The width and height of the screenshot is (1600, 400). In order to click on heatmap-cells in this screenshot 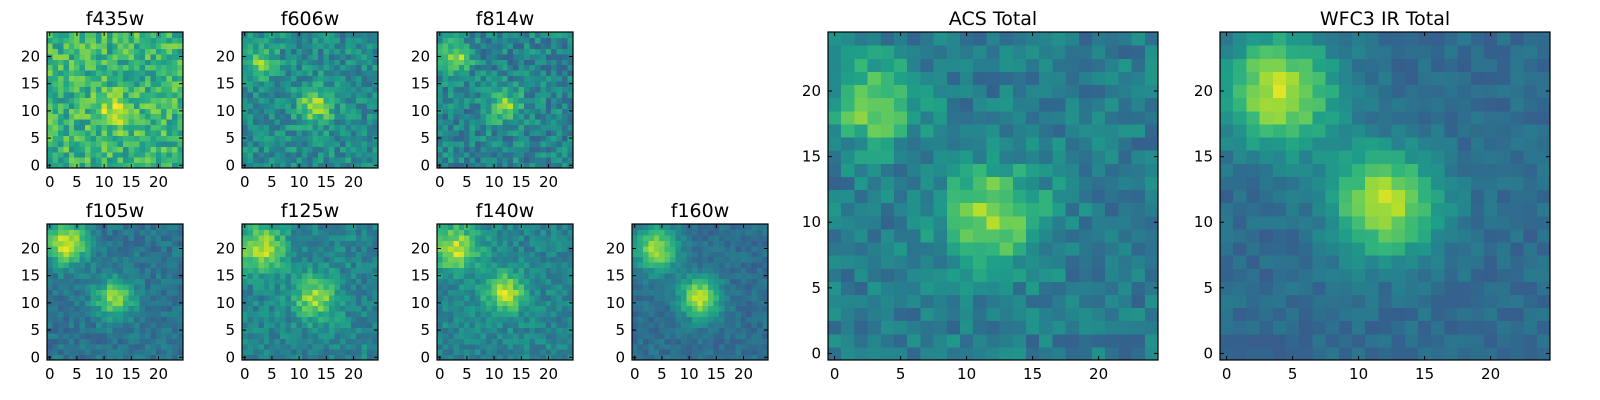, I will do `click(310, 100)`.